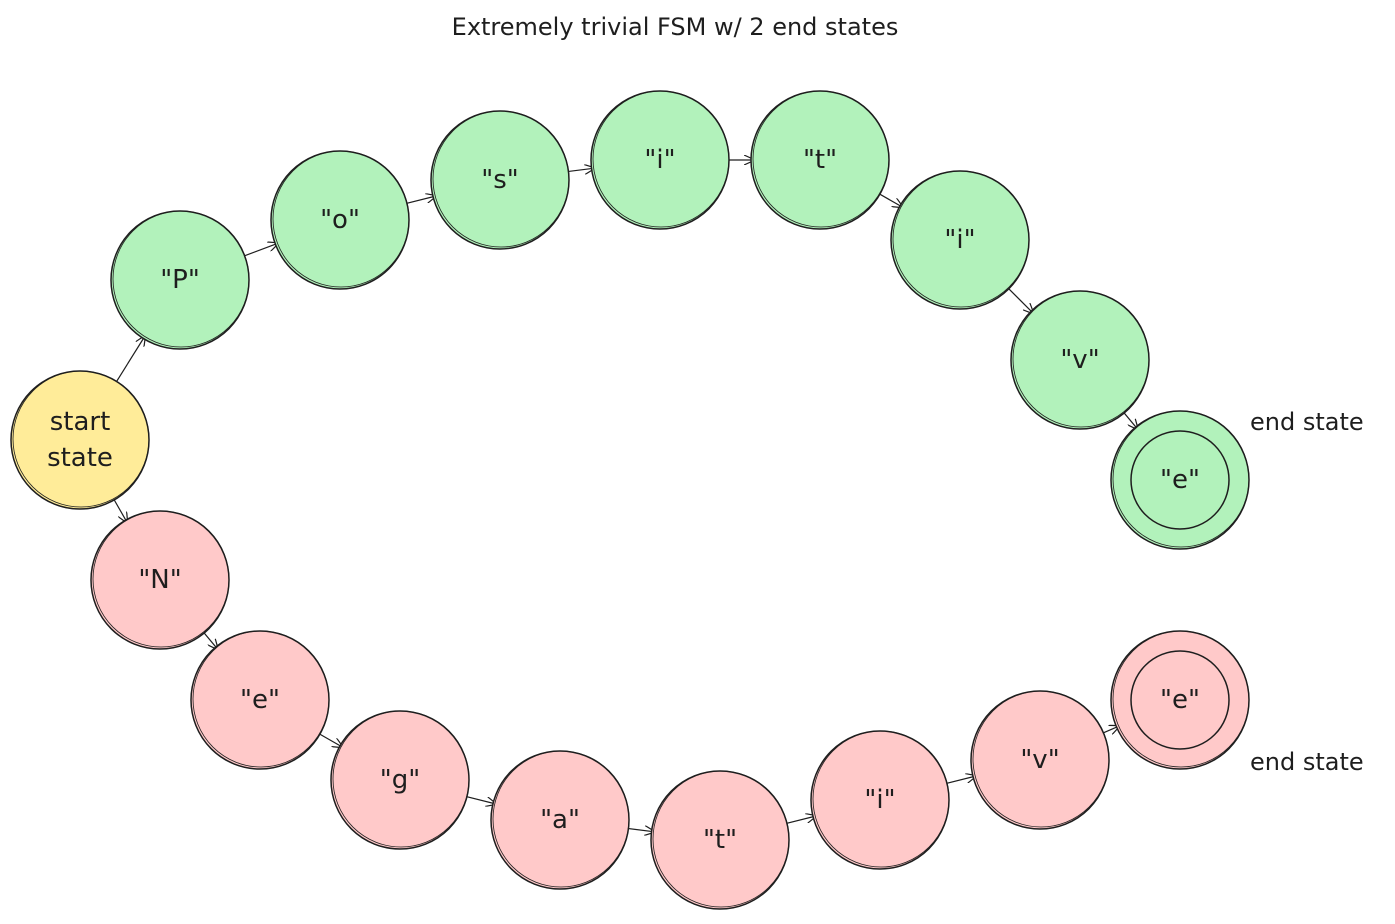  I want to click on start-state: start state, so click(80, 440).